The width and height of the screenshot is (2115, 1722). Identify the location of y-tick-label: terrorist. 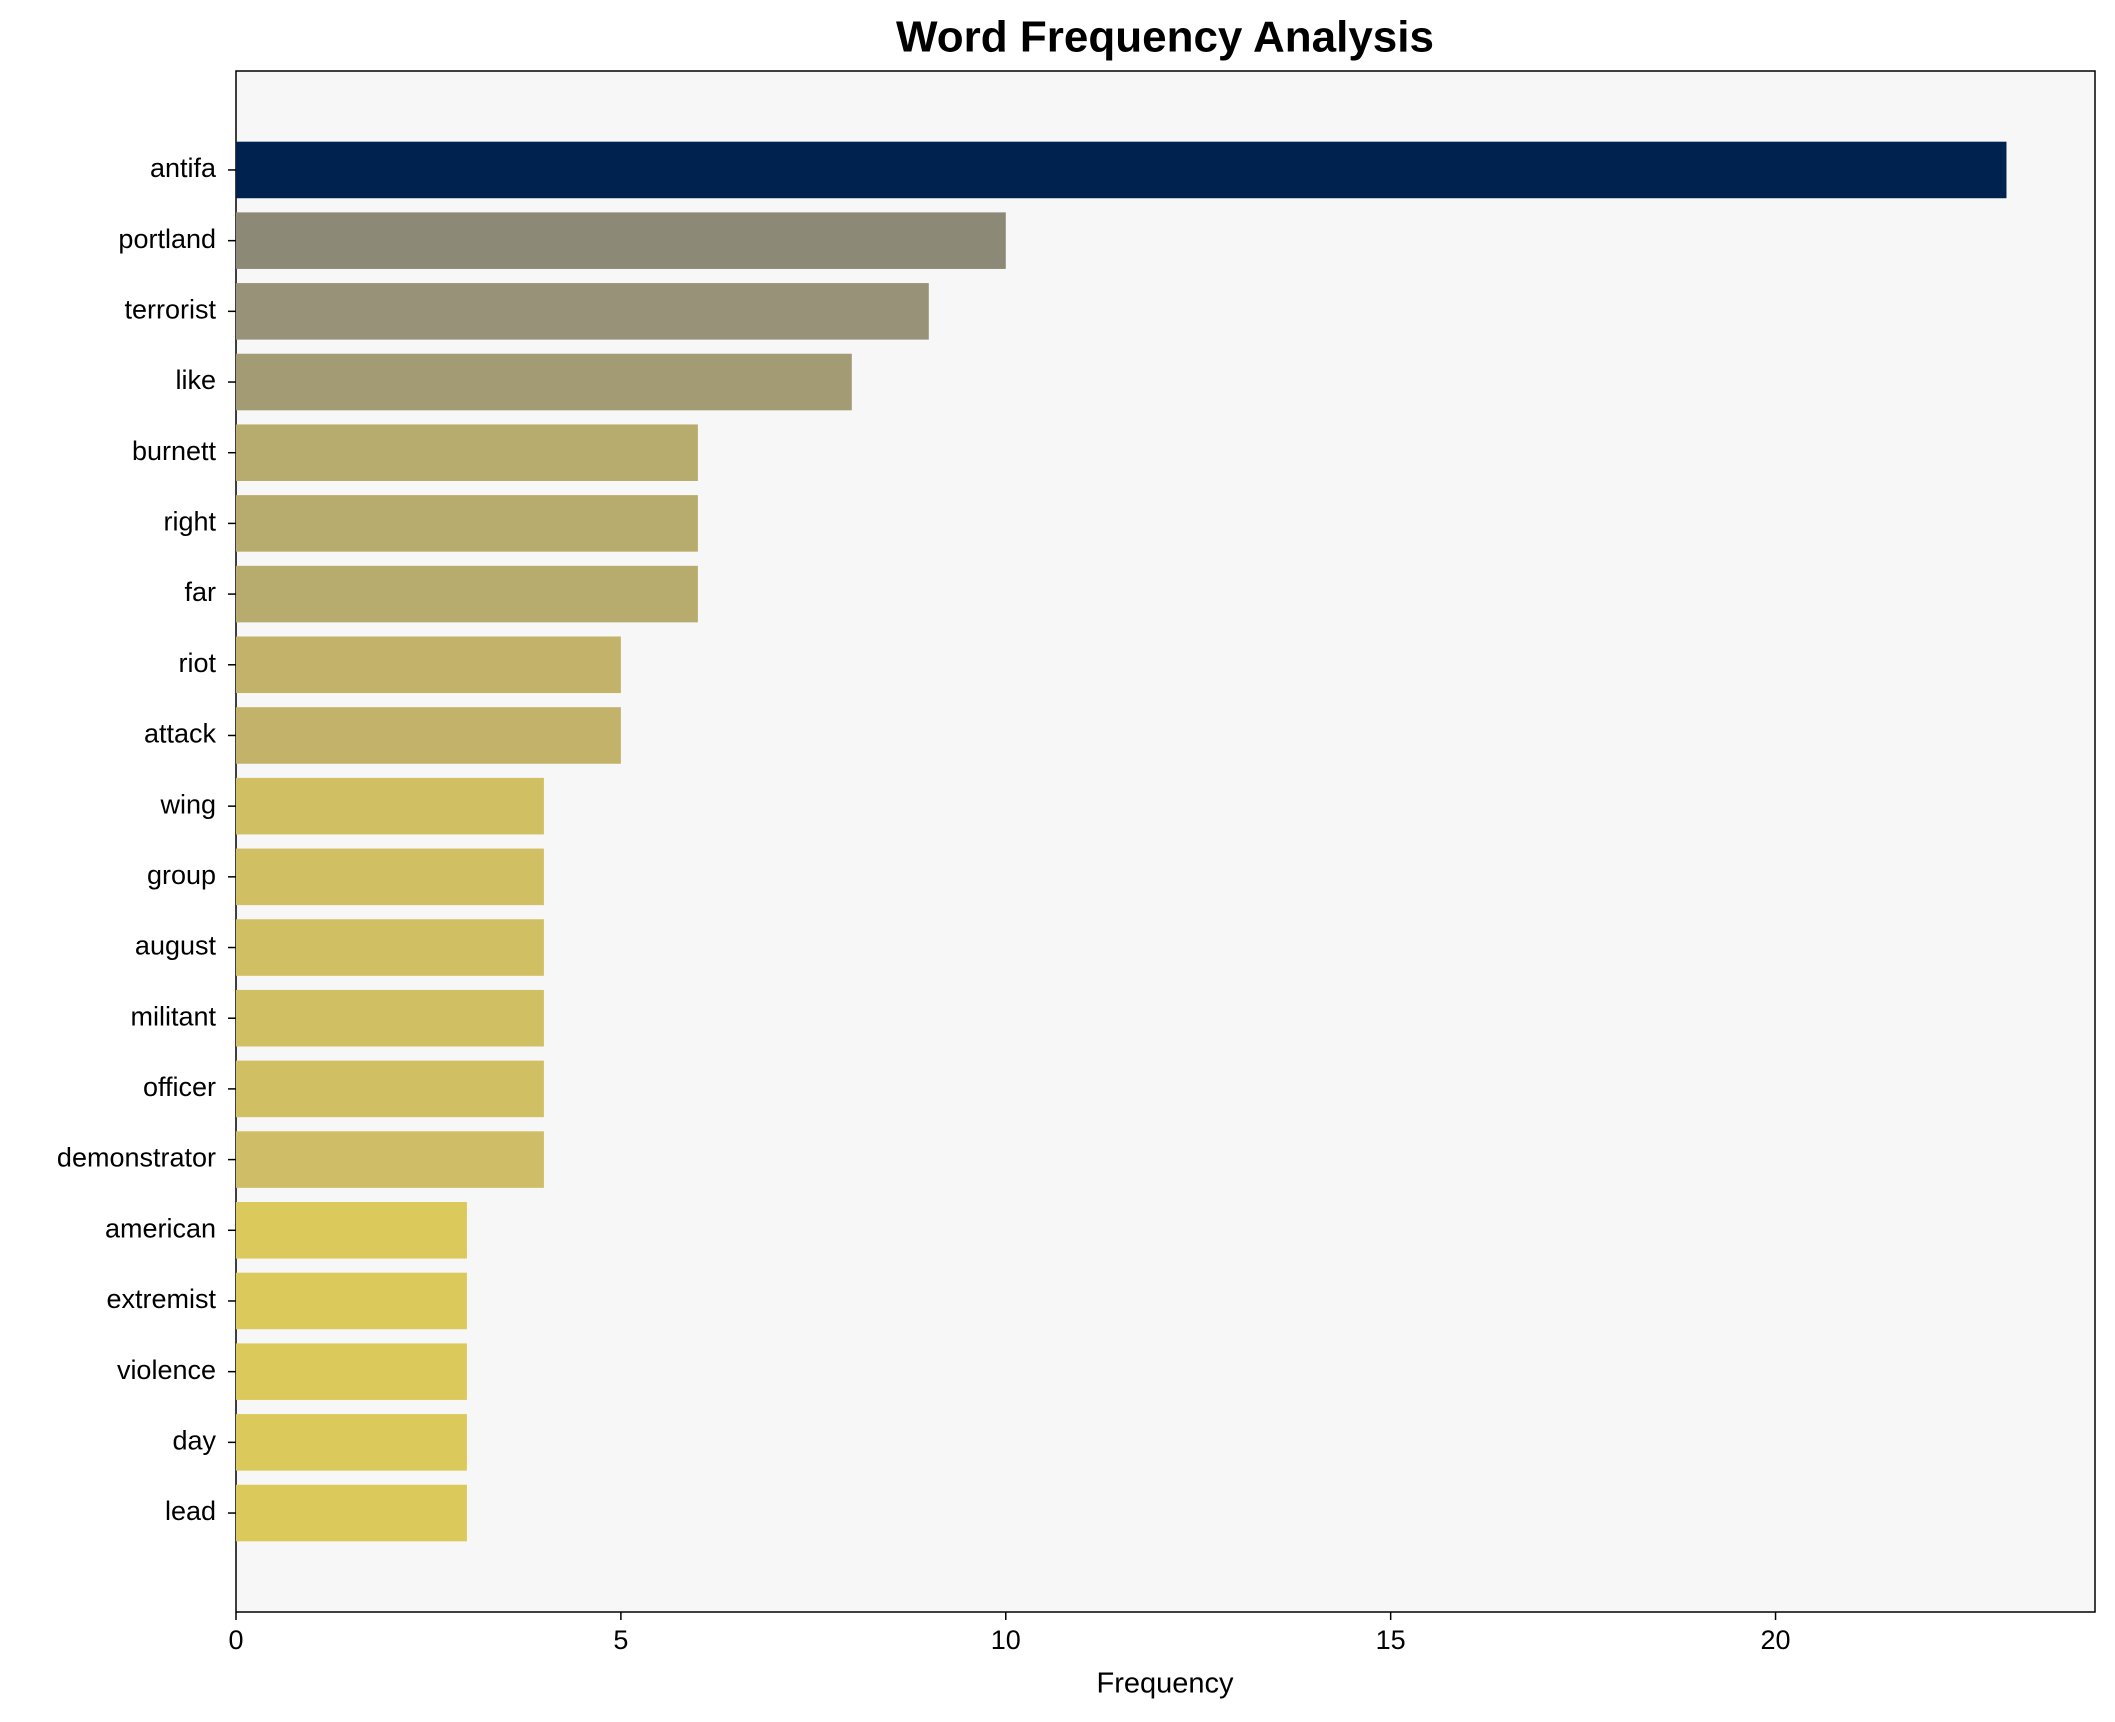
(170, 309).